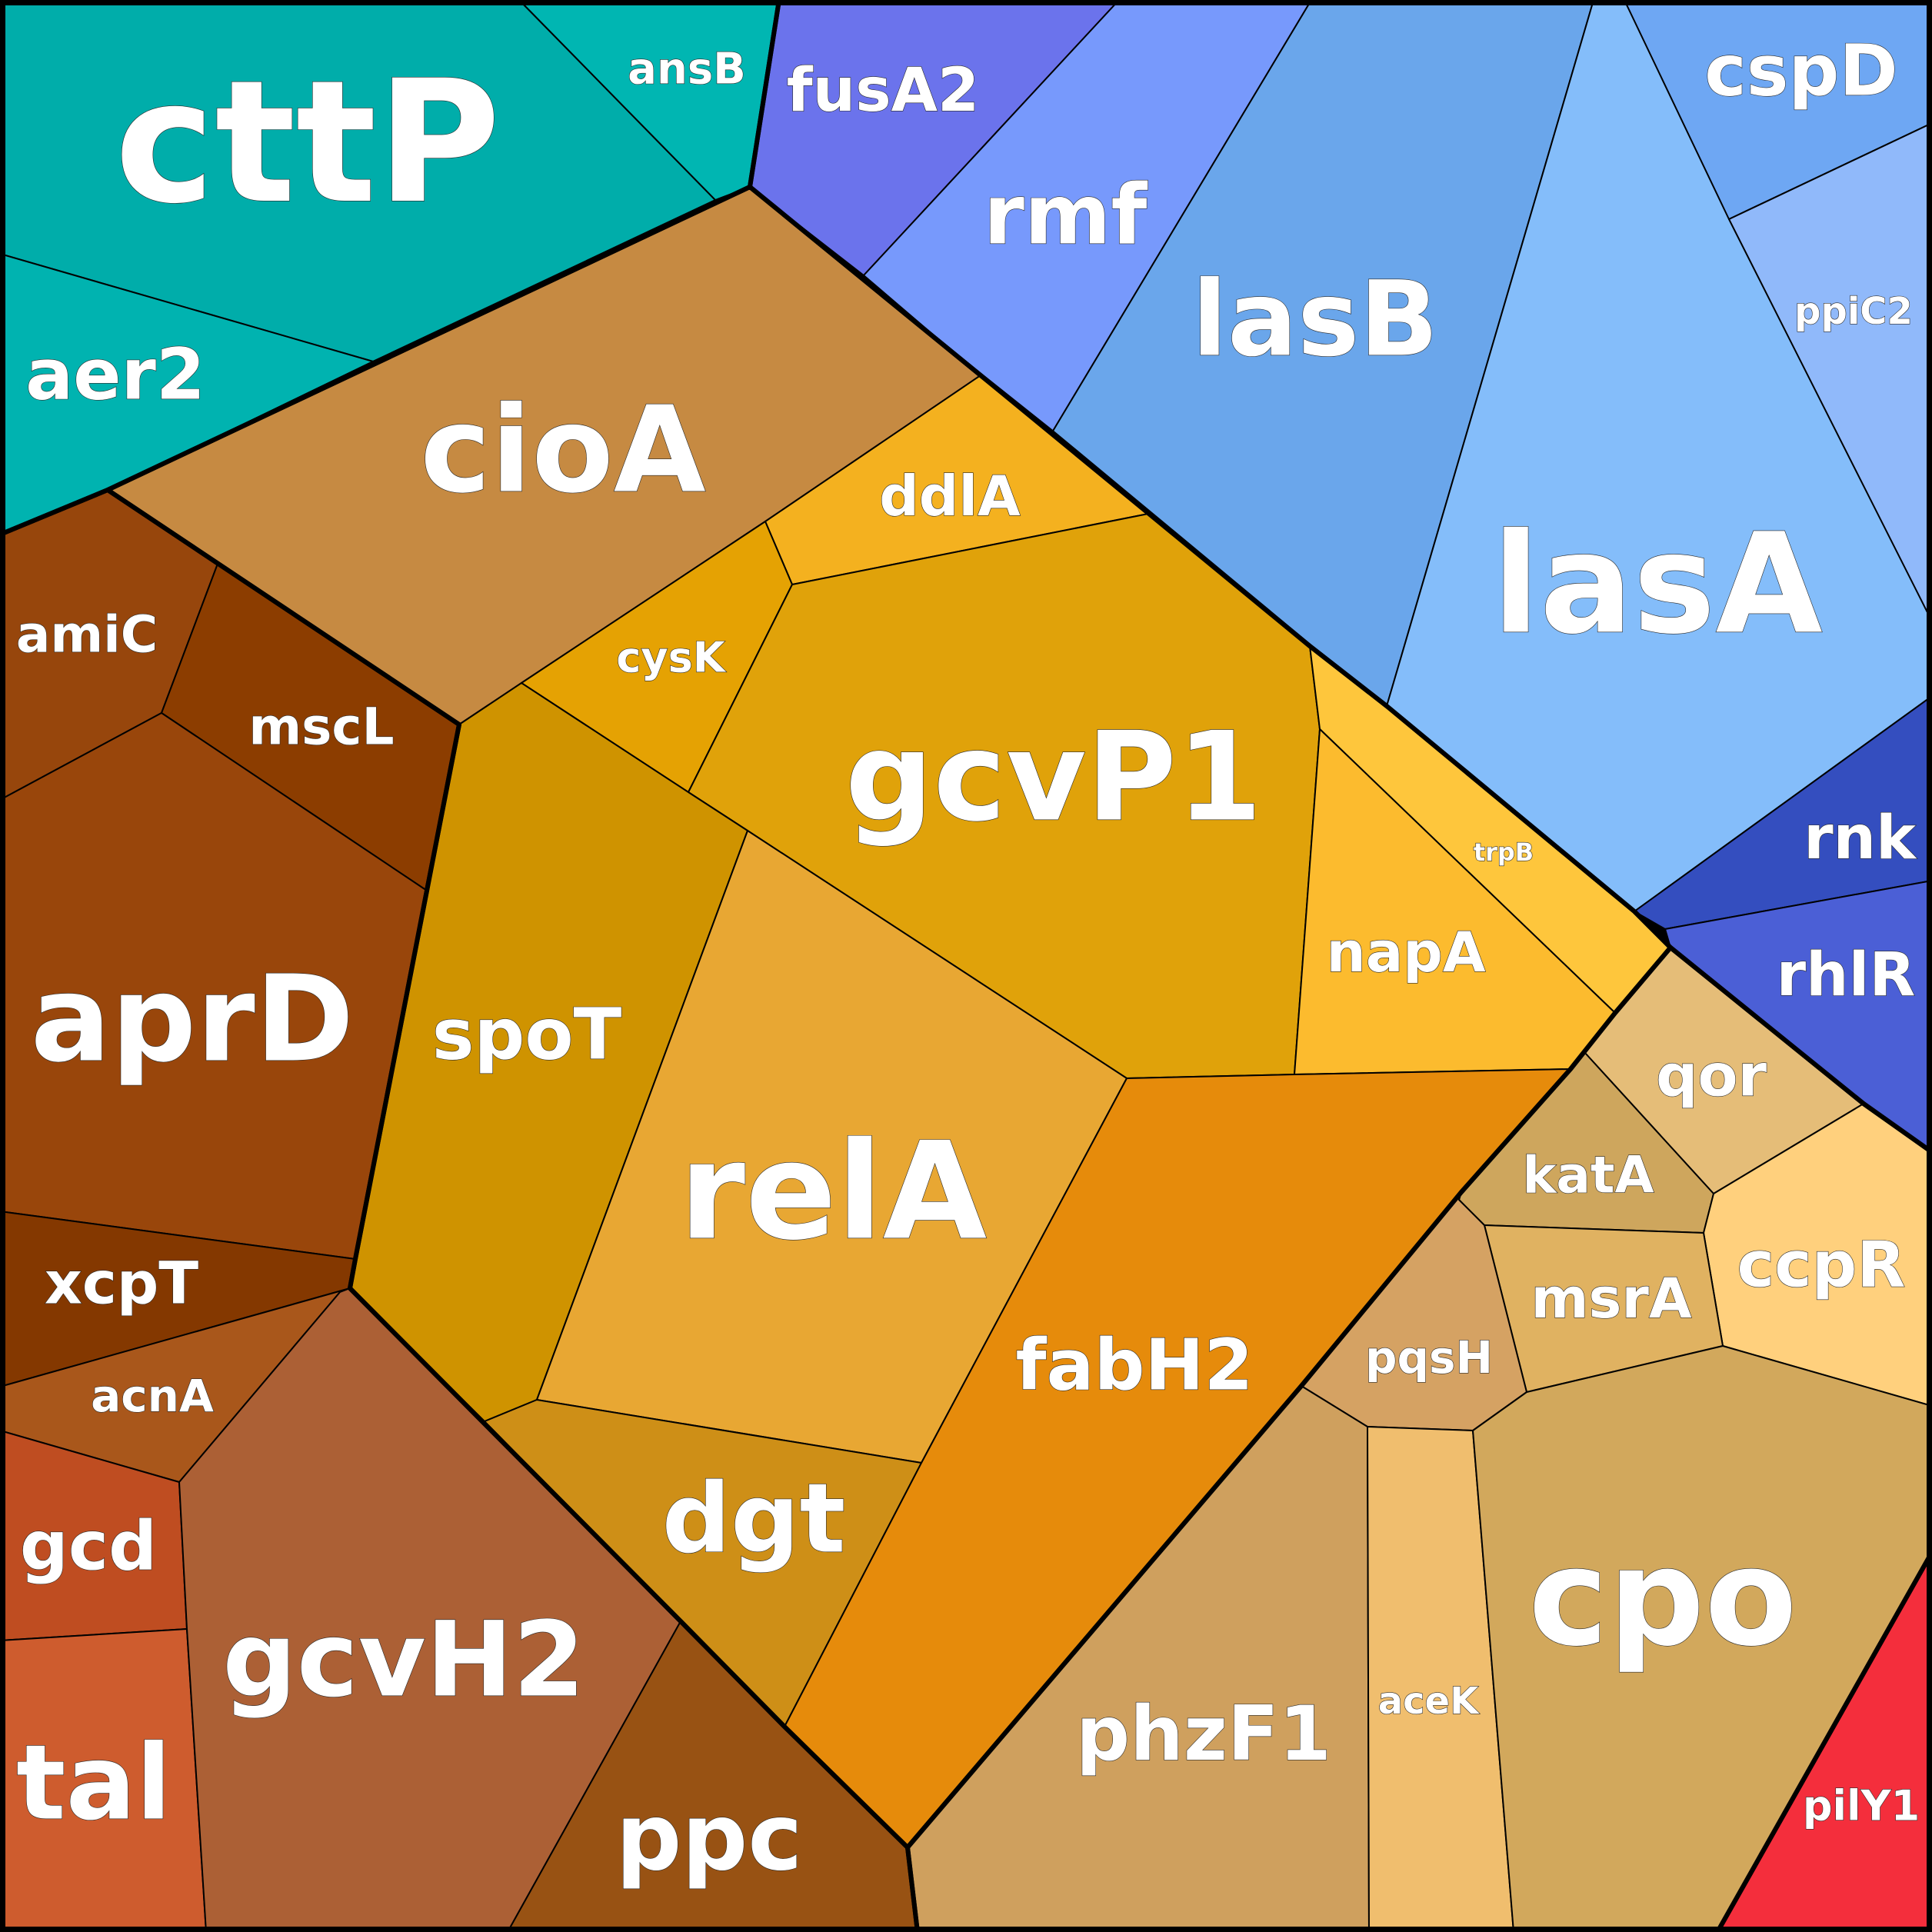 Image resolution: width=1932 pixels, height=1932 pixels. I want to click on cell-cspD: cspD, so click(1778, 110).